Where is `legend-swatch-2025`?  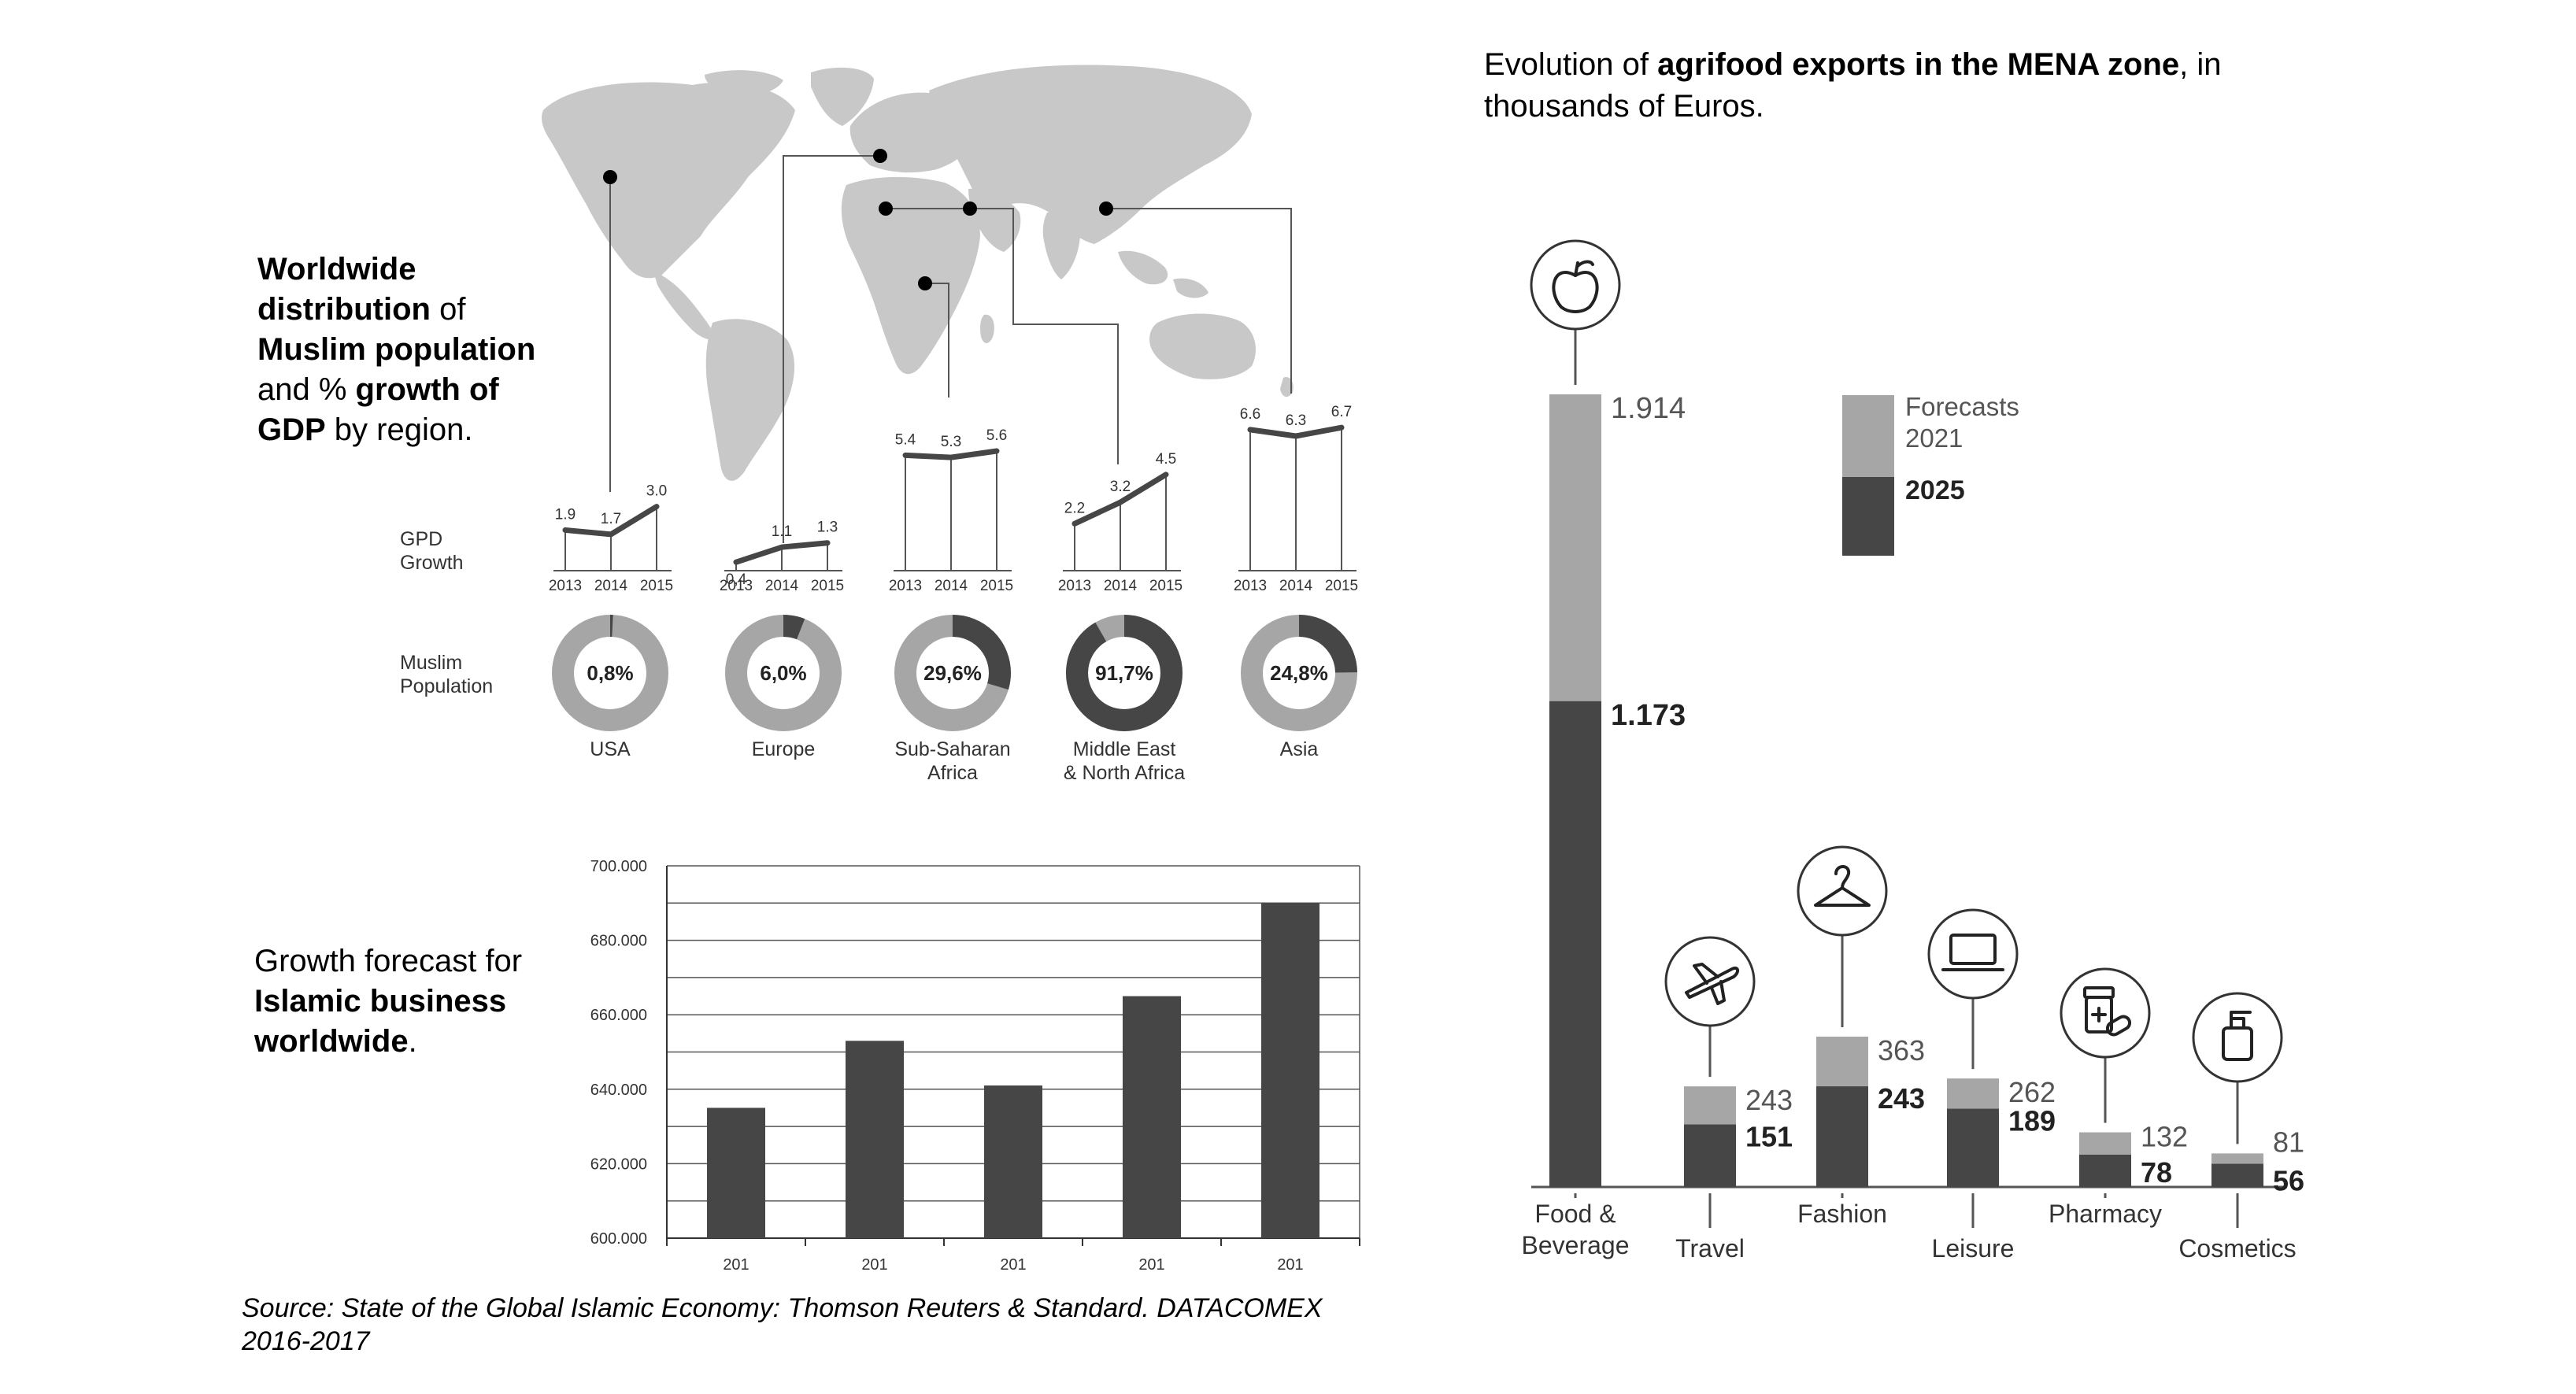 legend-swatch-2025 is located at coordinates (1868, 516).